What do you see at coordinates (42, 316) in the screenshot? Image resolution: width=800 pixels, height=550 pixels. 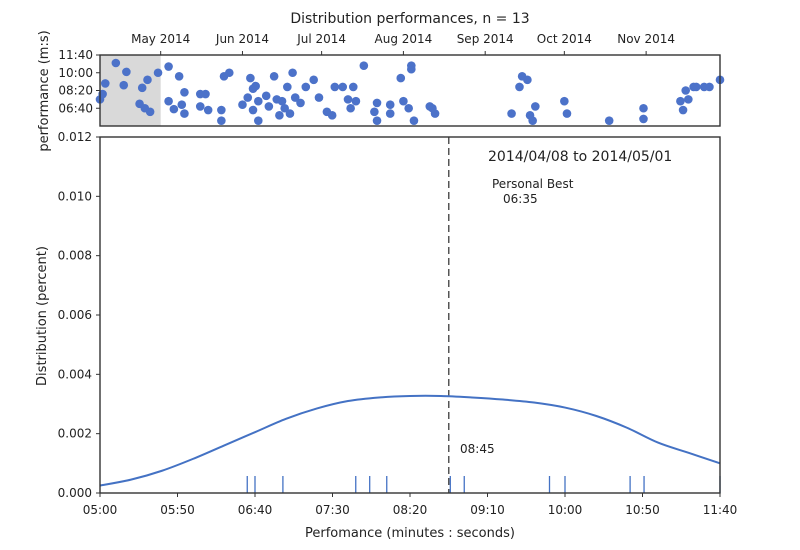 I see `bottom-y-axis-label: Distribution (percent)` at bounding box center [42, 316].